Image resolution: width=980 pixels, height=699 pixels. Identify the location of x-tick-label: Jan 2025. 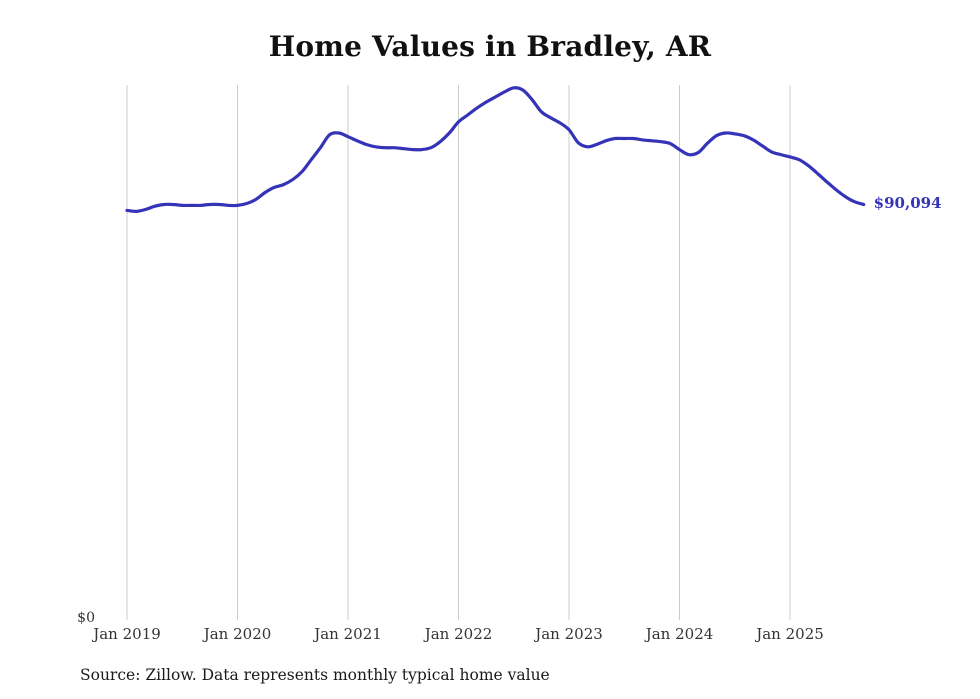
(790, 634).